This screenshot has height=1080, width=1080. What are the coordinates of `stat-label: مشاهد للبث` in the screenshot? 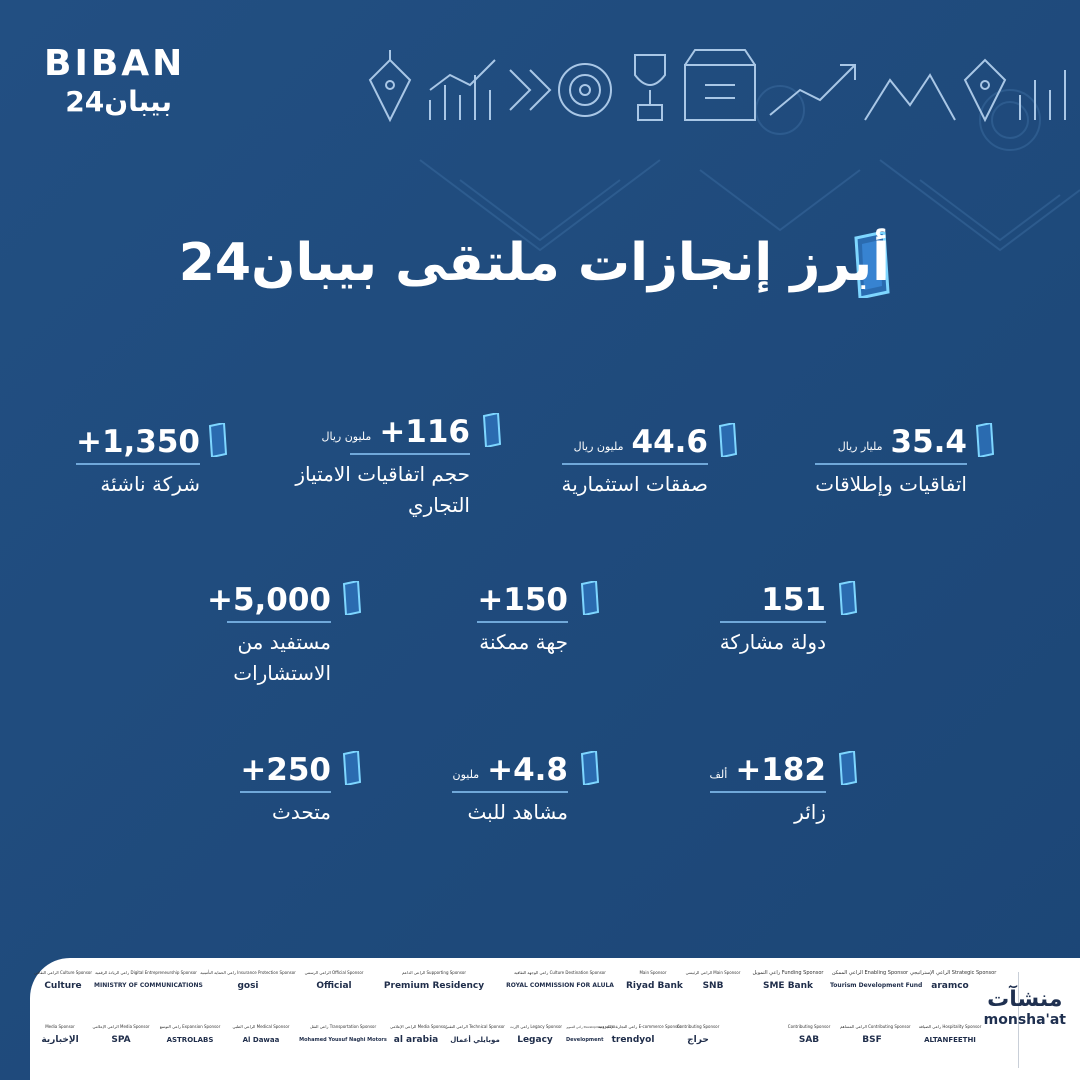 It's located at (517, 812).